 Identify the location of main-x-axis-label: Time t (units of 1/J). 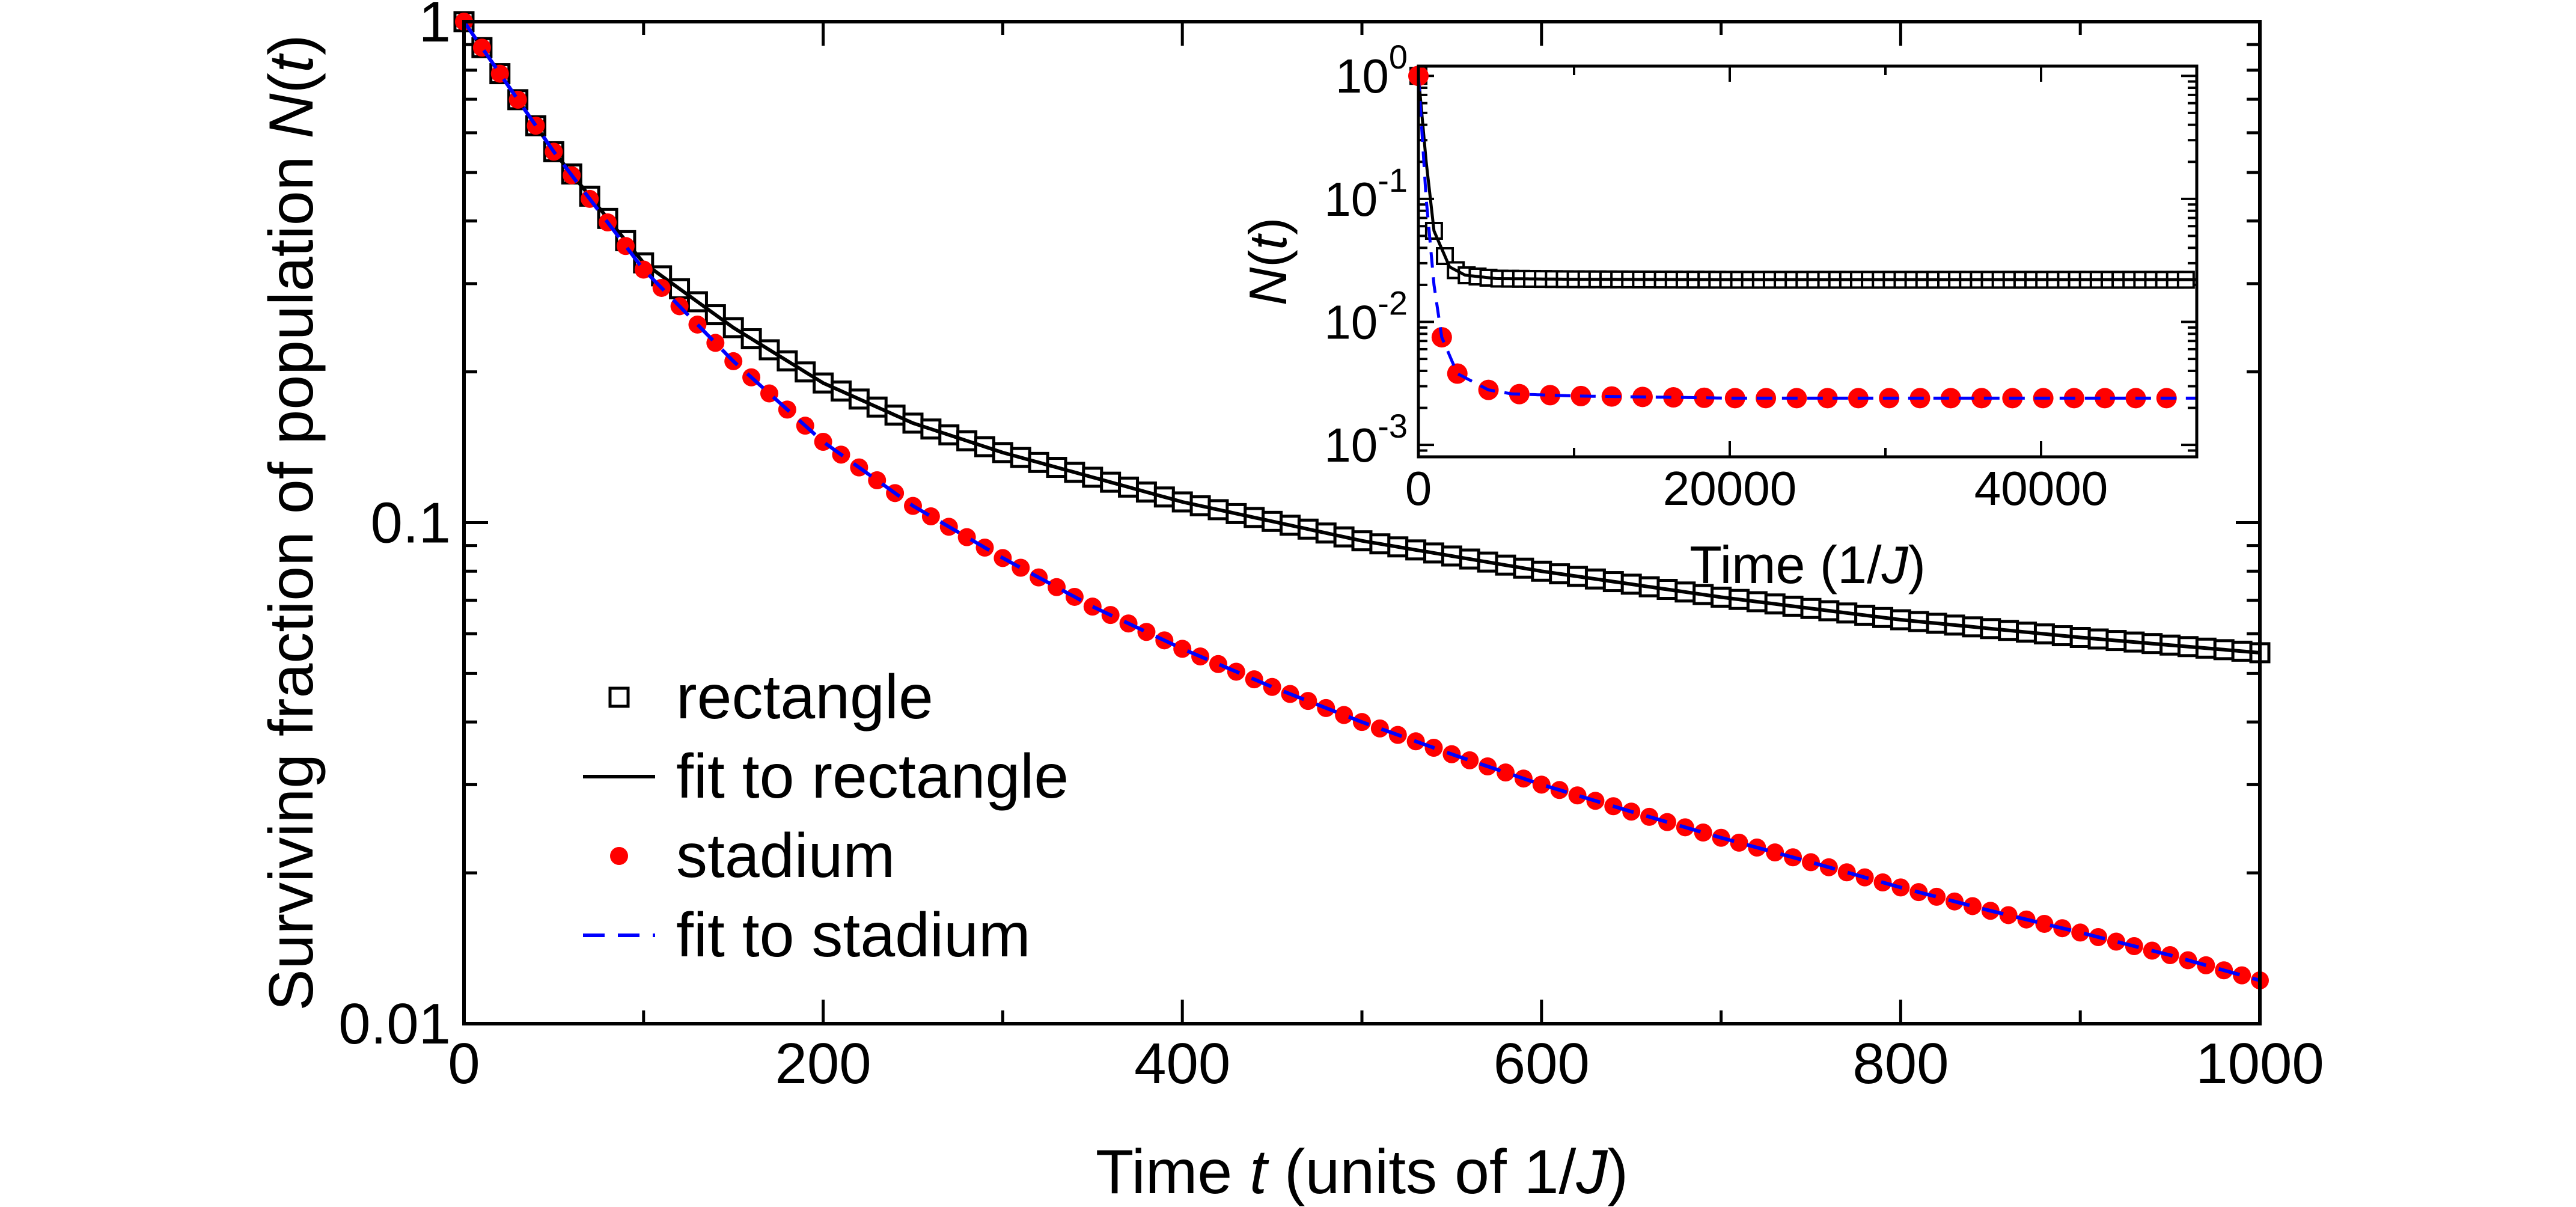
(1362, 1172).